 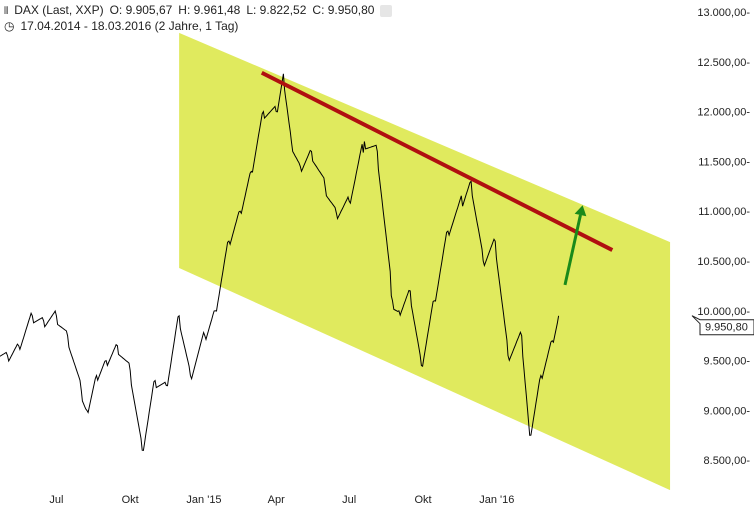 What do you see at coordinates (141, 10) in the screenshot?
I see `open-value: O: 9.905,67` at bounding box center [141, 10].